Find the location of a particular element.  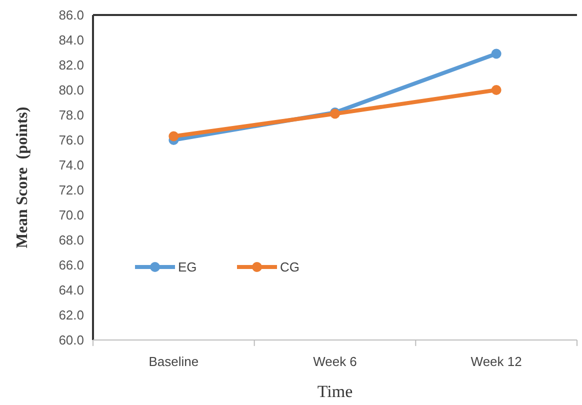

x-tick-label: Week 12 is located at coordinates (496, 361).